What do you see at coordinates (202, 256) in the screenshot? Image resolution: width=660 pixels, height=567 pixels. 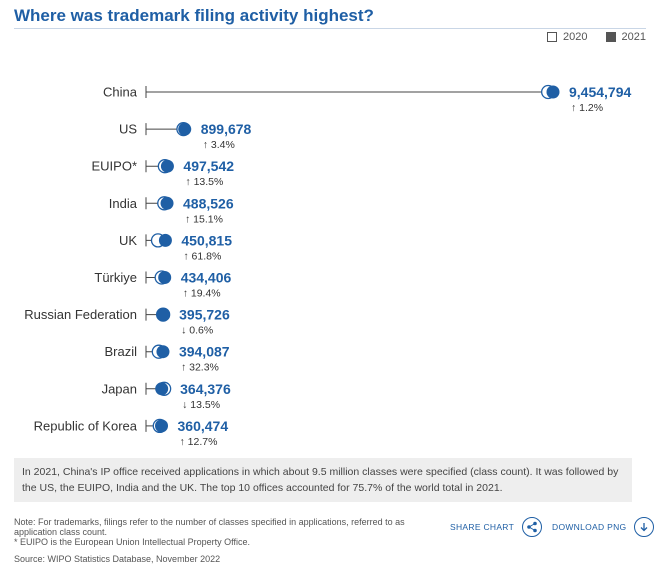 I see `growth-label: ↑ 61.8%` at bounding box center [202, 256].